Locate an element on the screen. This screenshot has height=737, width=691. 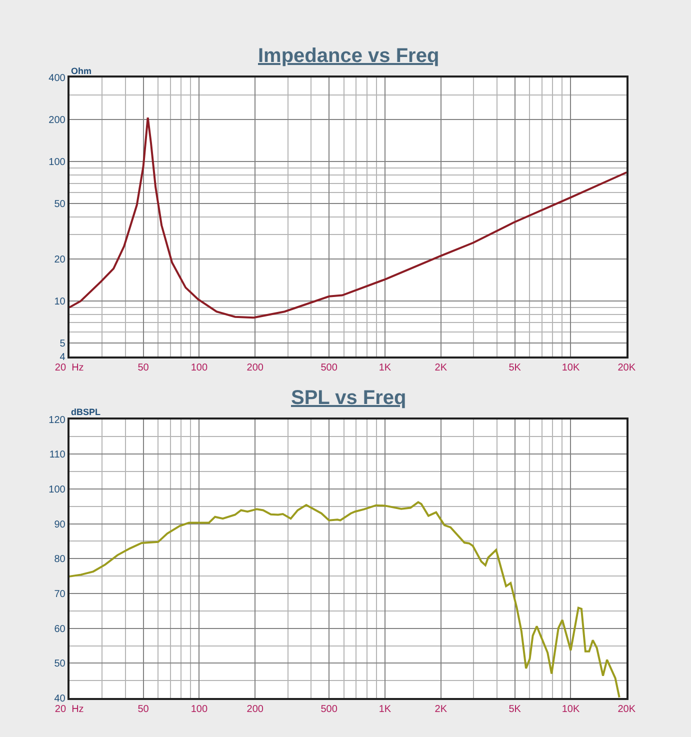
y-tick-label: 400 is located at coordinates (57, 78).